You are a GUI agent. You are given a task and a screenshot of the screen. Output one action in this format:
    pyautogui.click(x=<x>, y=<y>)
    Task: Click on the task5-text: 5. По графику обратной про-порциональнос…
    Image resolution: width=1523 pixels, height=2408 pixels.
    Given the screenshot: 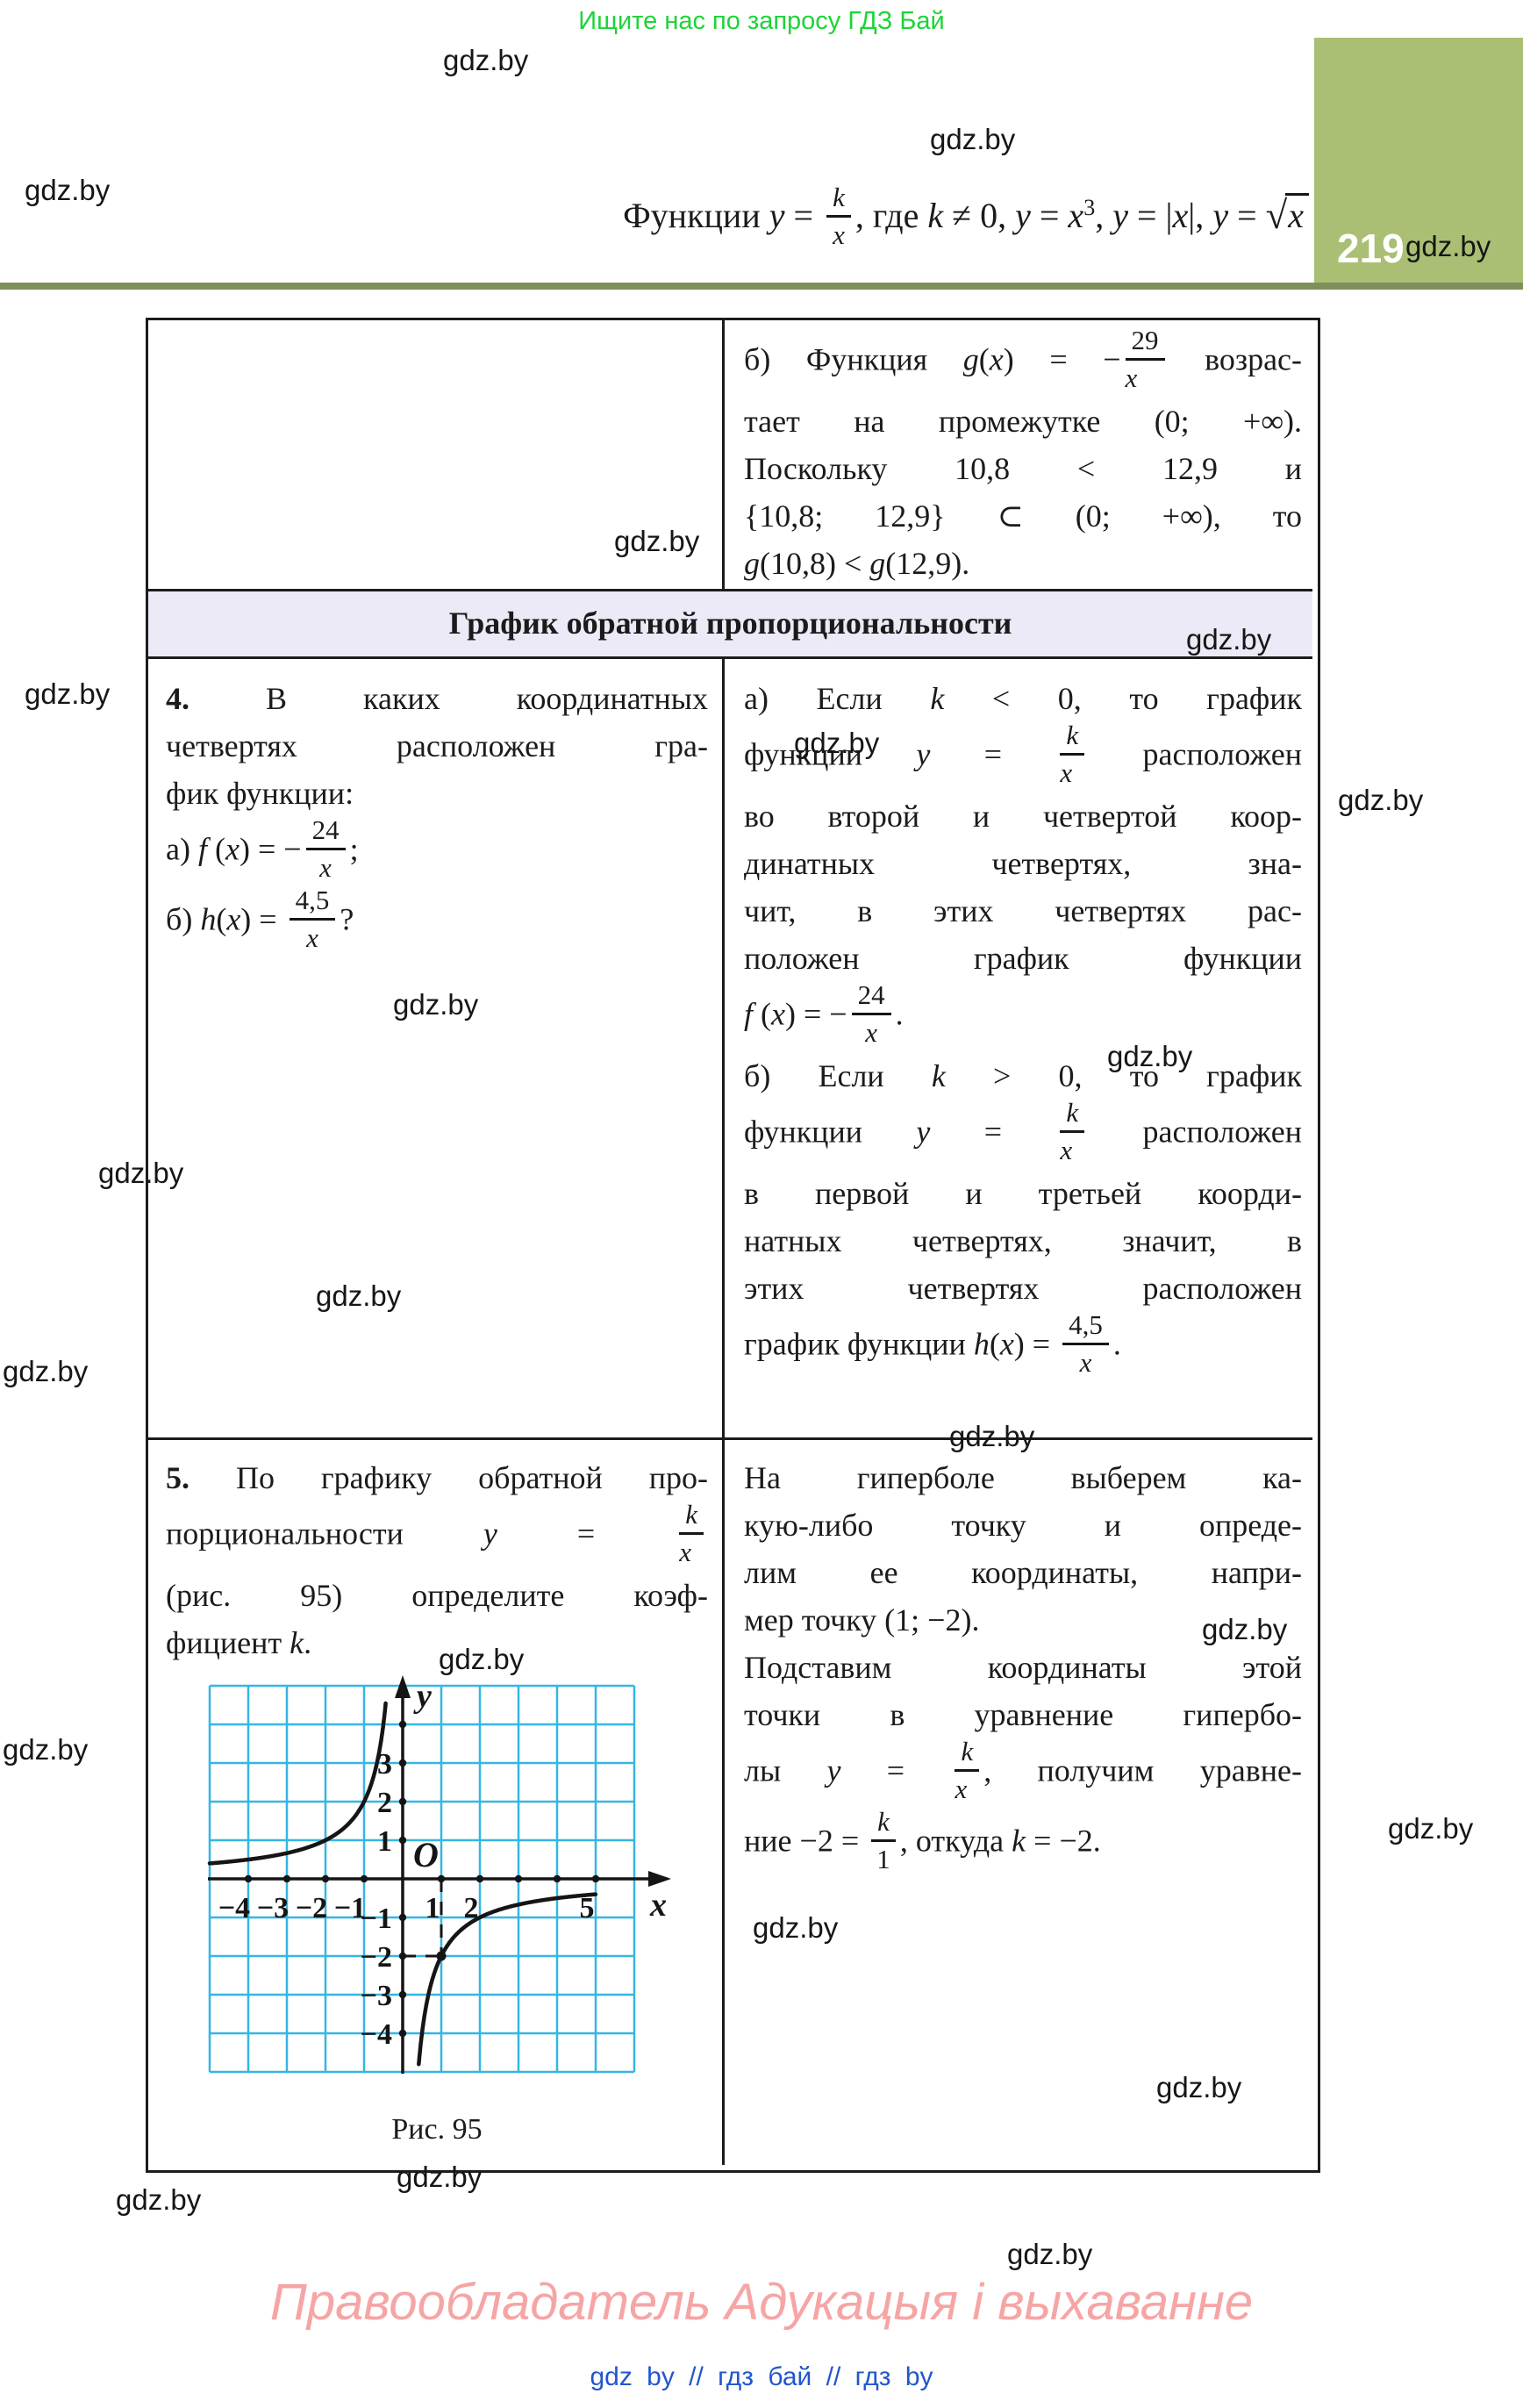 What is the action you would take?
    pyautogui.click(x=437, y=1560)
    